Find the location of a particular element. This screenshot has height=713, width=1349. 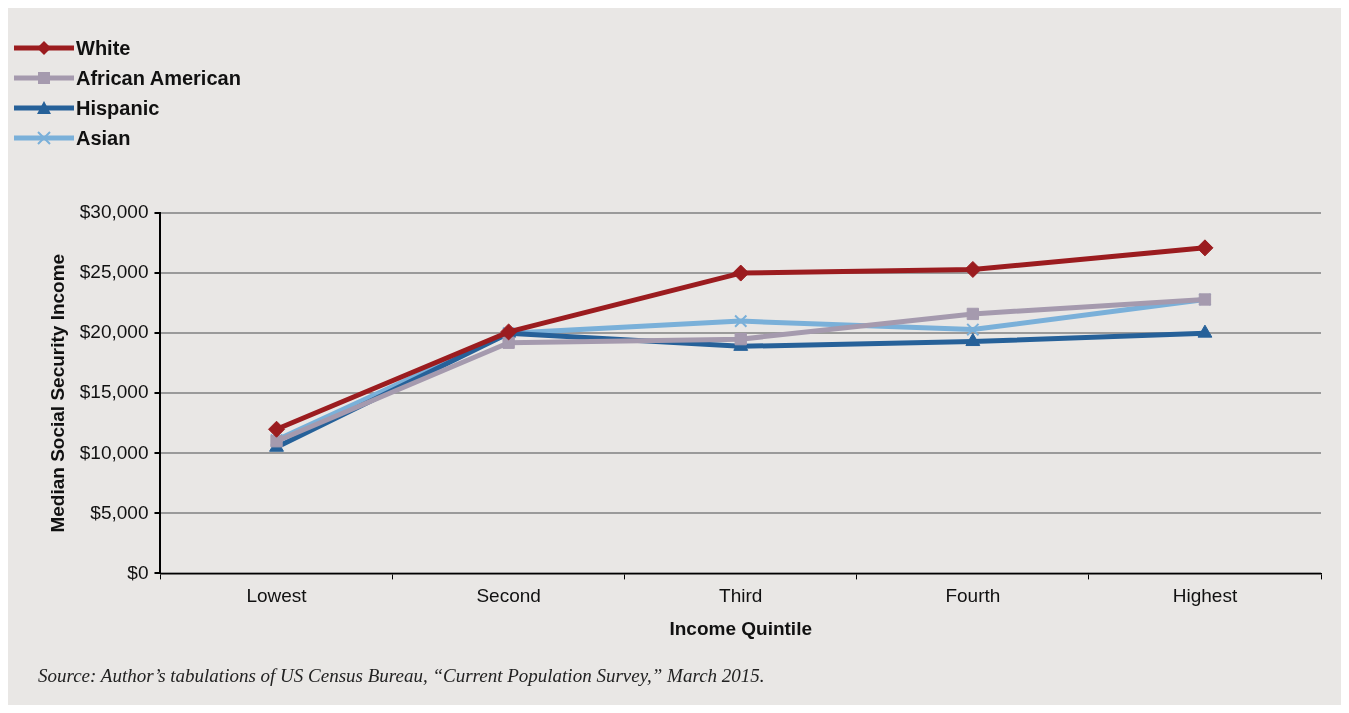

y-tick-label: $20,000 is located at coordinates (114, 332).